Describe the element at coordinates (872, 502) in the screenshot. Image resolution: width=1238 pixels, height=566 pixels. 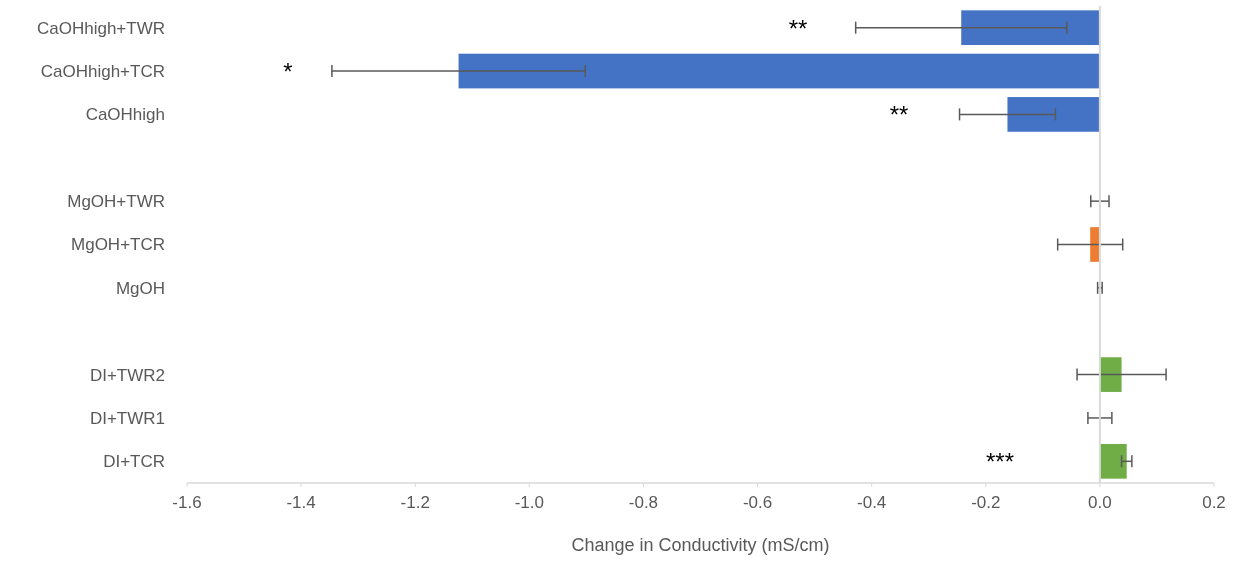
I see `x-tick-label: -0.4` at that location.